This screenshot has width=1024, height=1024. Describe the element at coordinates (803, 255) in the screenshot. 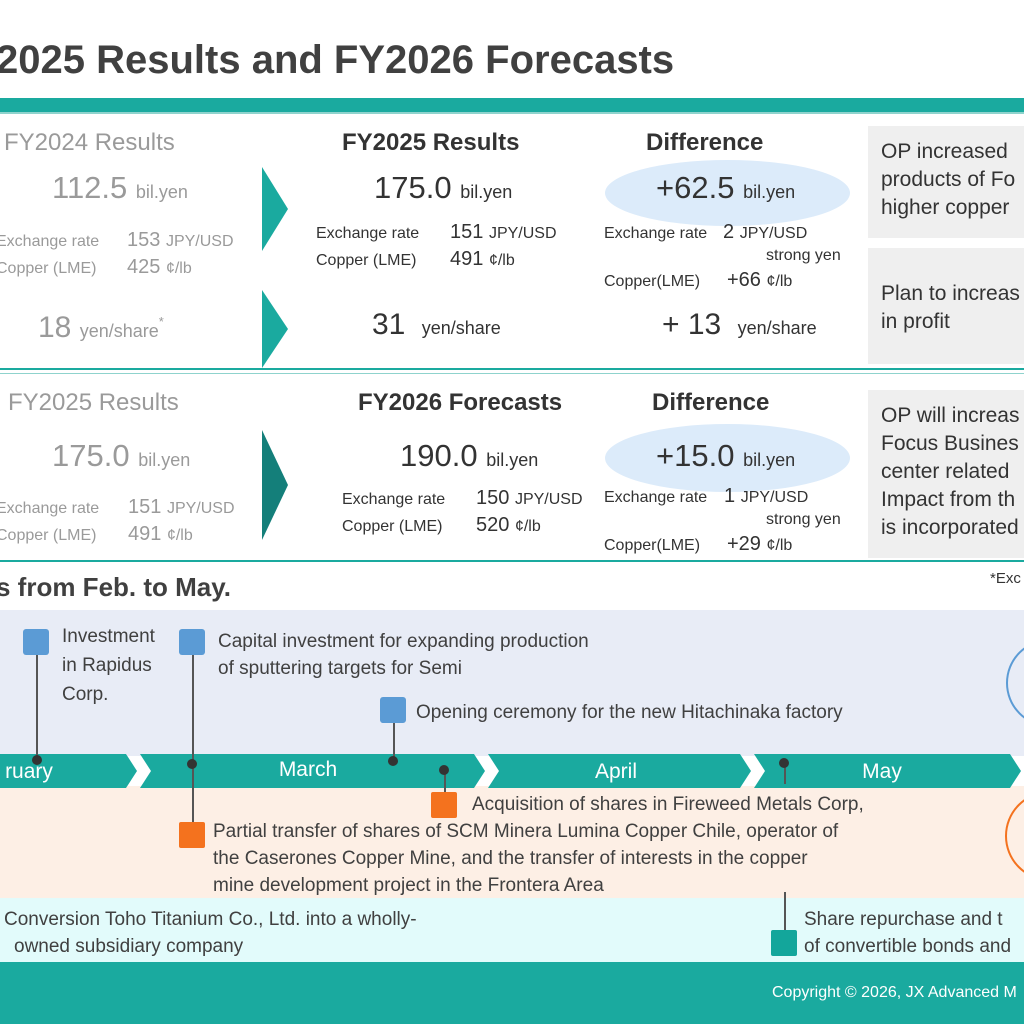

I see `s1-fx-diff-note: strong yen` at that location.